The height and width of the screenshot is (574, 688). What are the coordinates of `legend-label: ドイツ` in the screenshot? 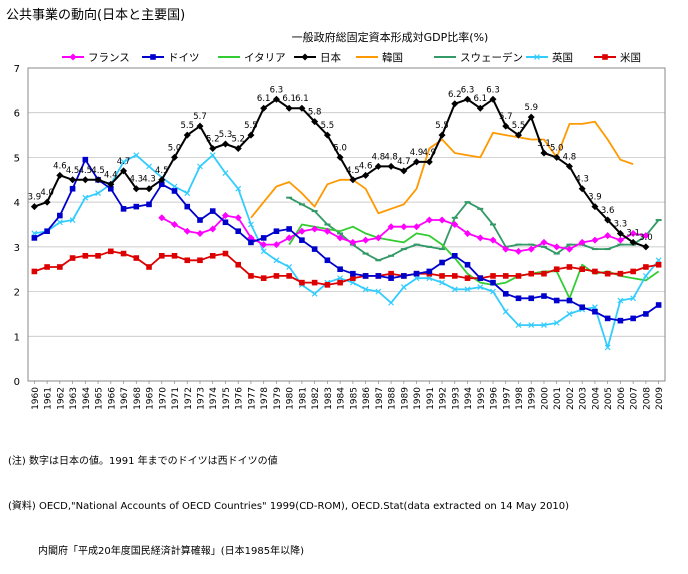 It's located at (184, 58).